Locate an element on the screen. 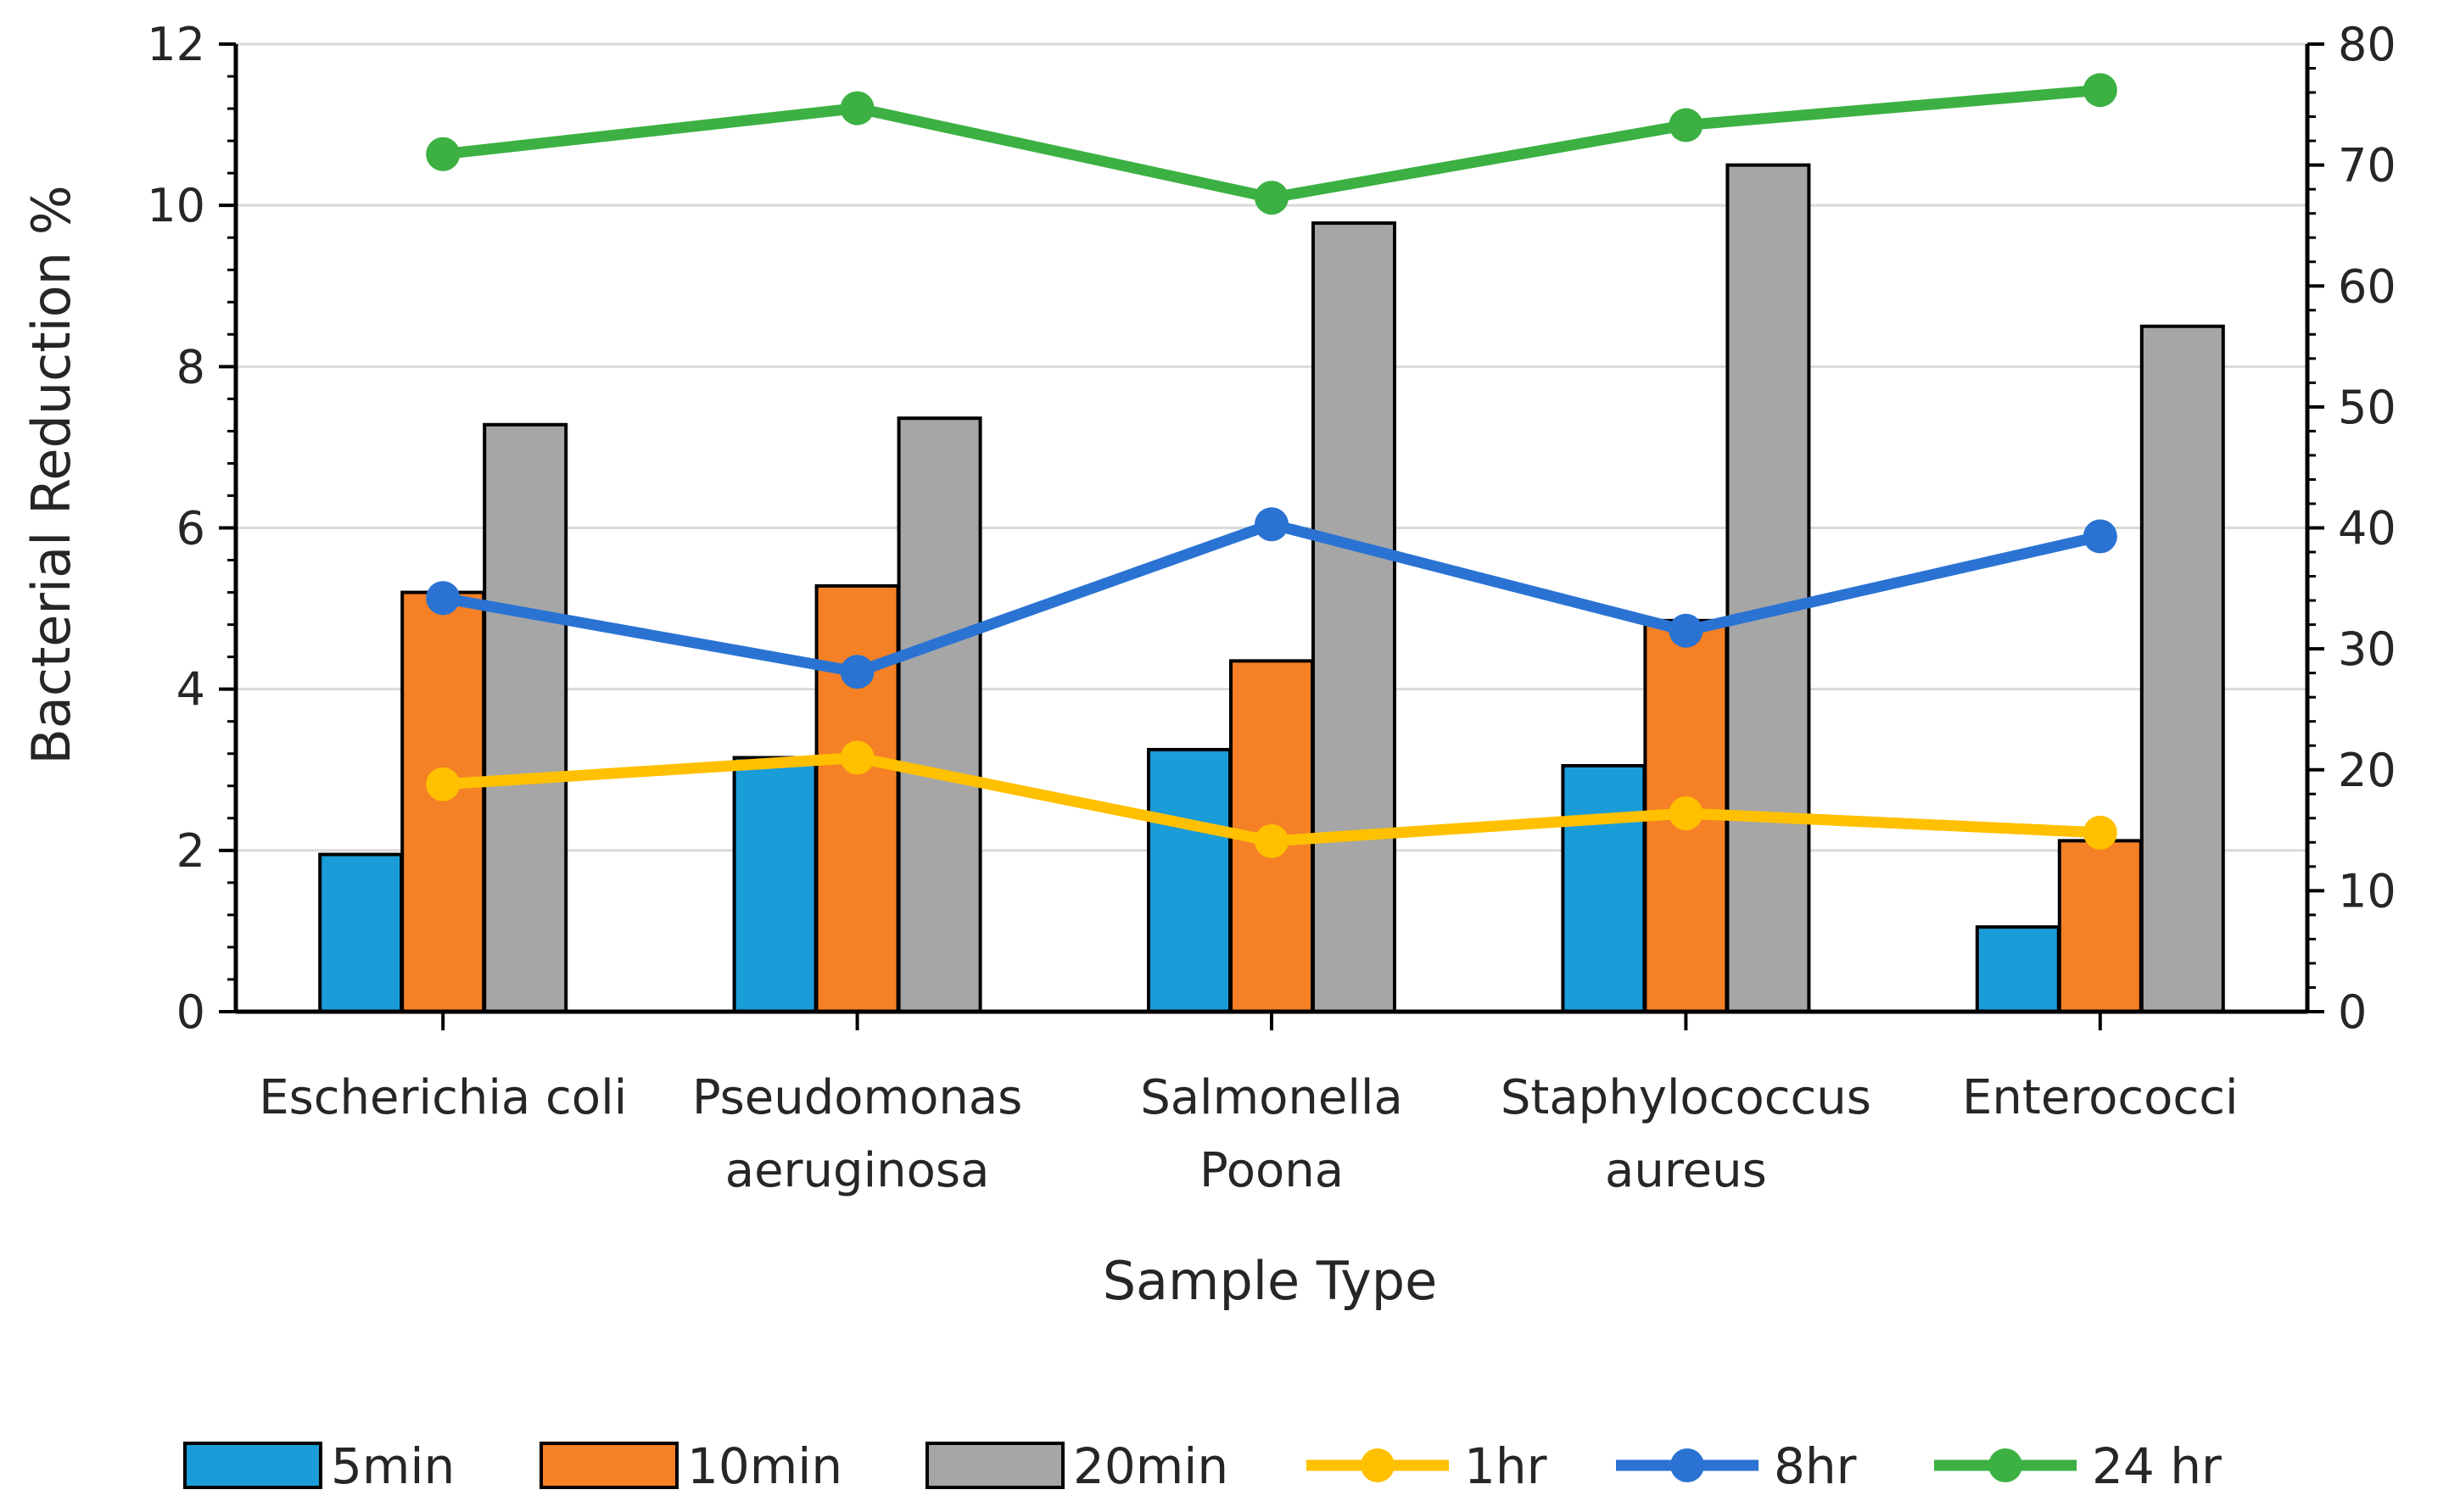  y2-tick-label: 10 is located at coordinates (2367, 891).